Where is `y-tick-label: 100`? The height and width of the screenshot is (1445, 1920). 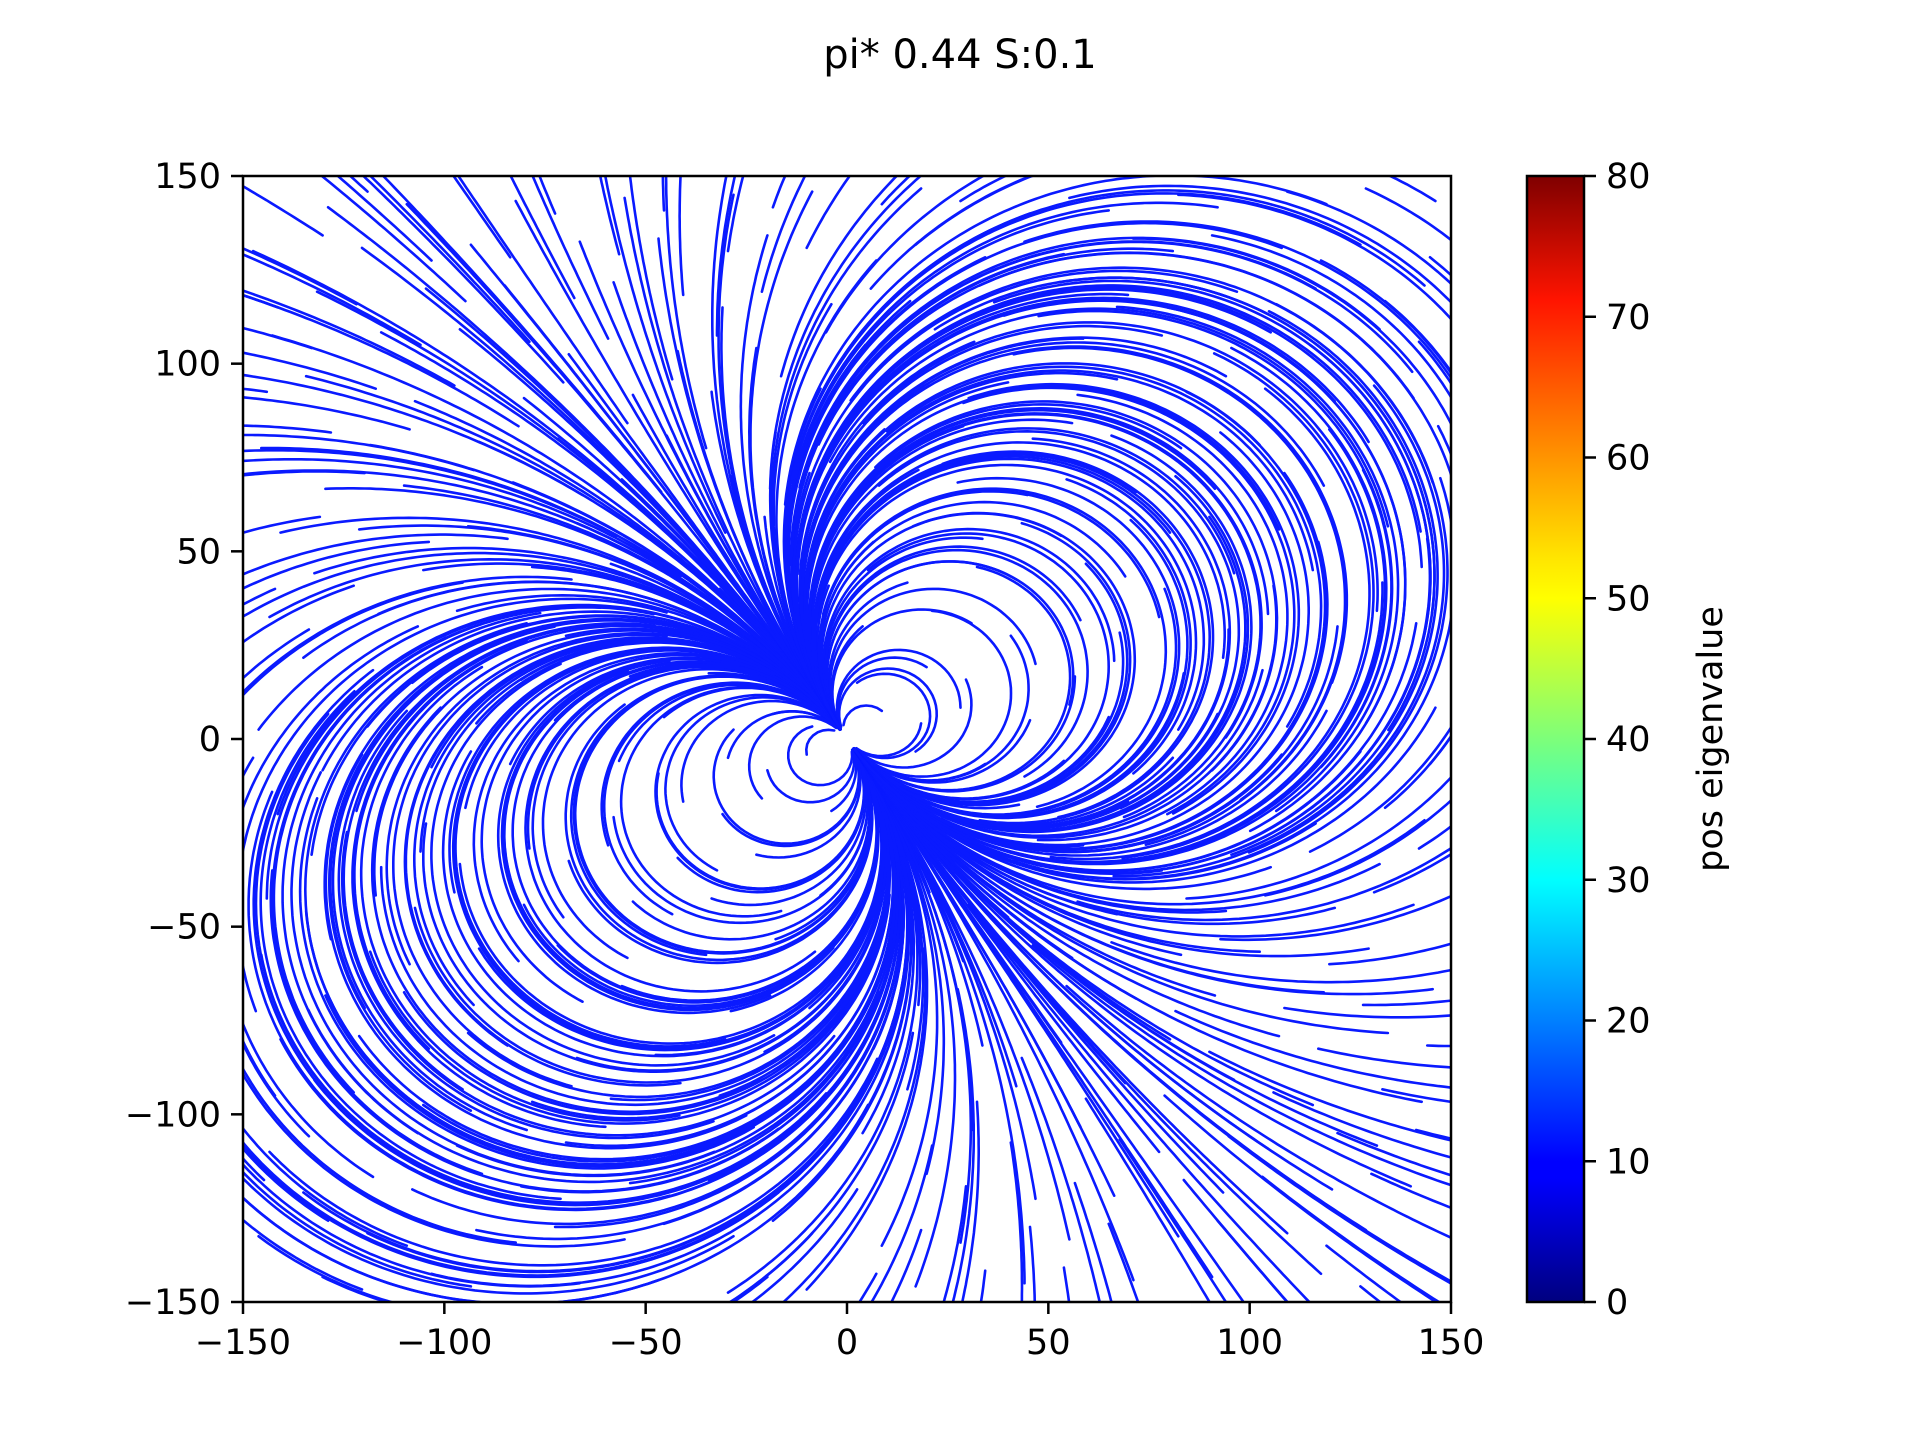
y-tick-label: 100 is located at coordinates (187, 365).